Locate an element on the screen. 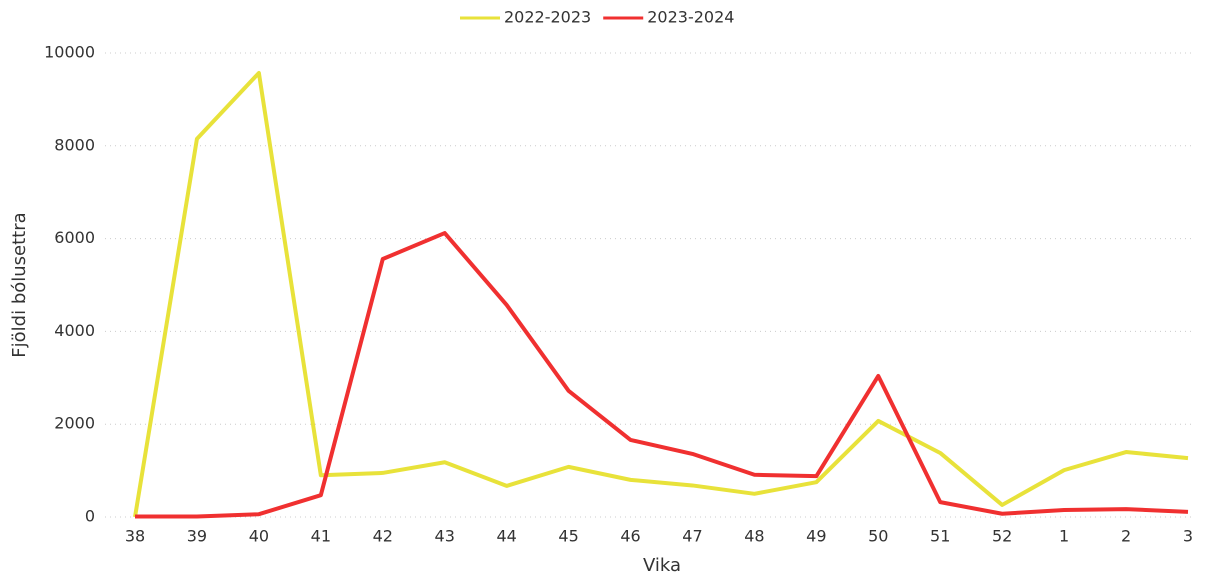 This screenshot has height=583, width=1210. y-tick-label: 4000 is located at coordinates (74, 330).